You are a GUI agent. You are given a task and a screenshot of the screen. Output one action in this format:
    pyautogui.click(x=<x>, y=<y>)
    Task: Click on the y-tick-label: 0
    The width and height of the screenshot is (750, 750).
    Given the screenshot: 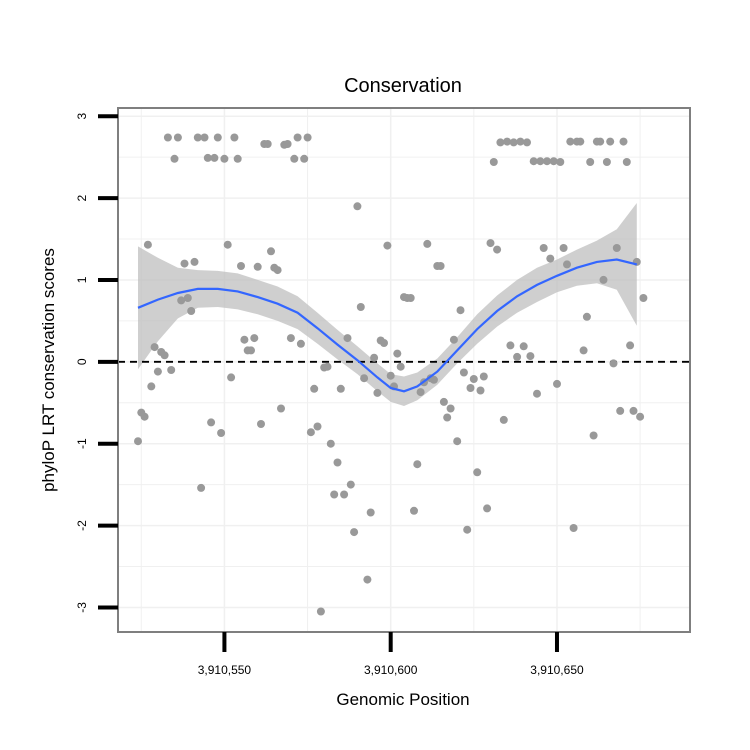 What is the action you would take?
    pyautogui.click(x=82, y=361)
    